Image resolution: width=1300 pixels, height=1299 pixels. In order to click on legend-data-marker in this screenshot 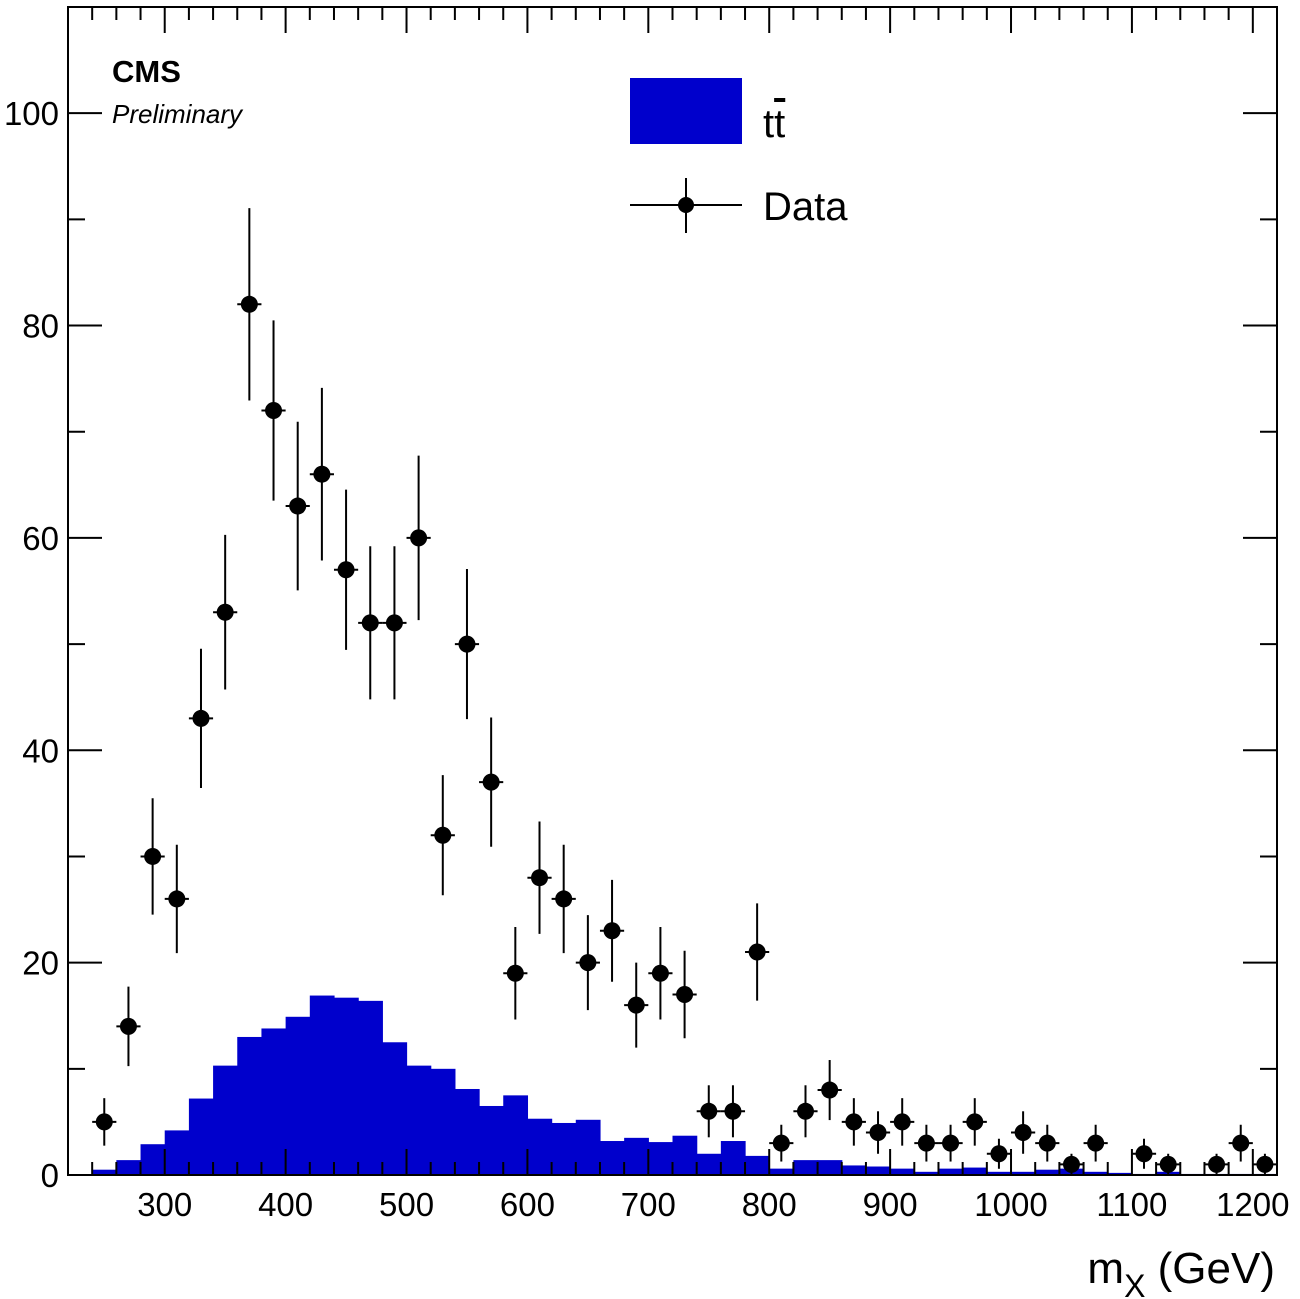, I will do `click(686, 205)`.